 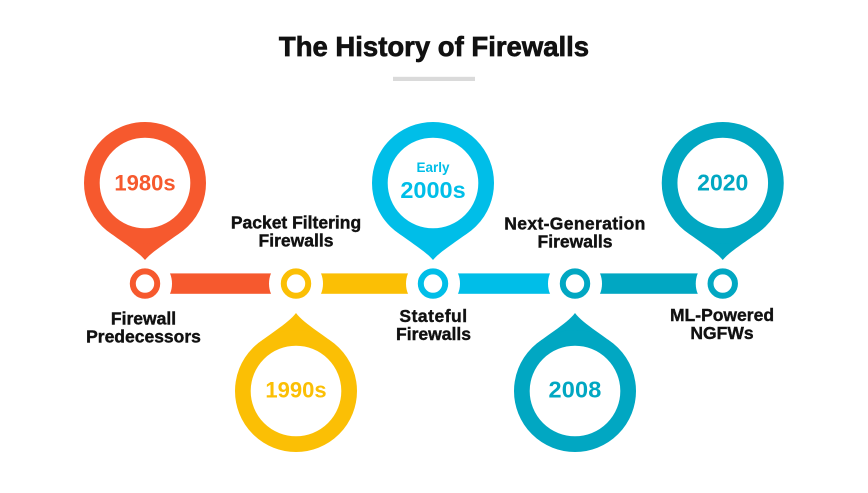 What do you see at coordinates (722, 183) in the screenshot?
I see `svg-text: 2020` at bounding box center [722, 183].